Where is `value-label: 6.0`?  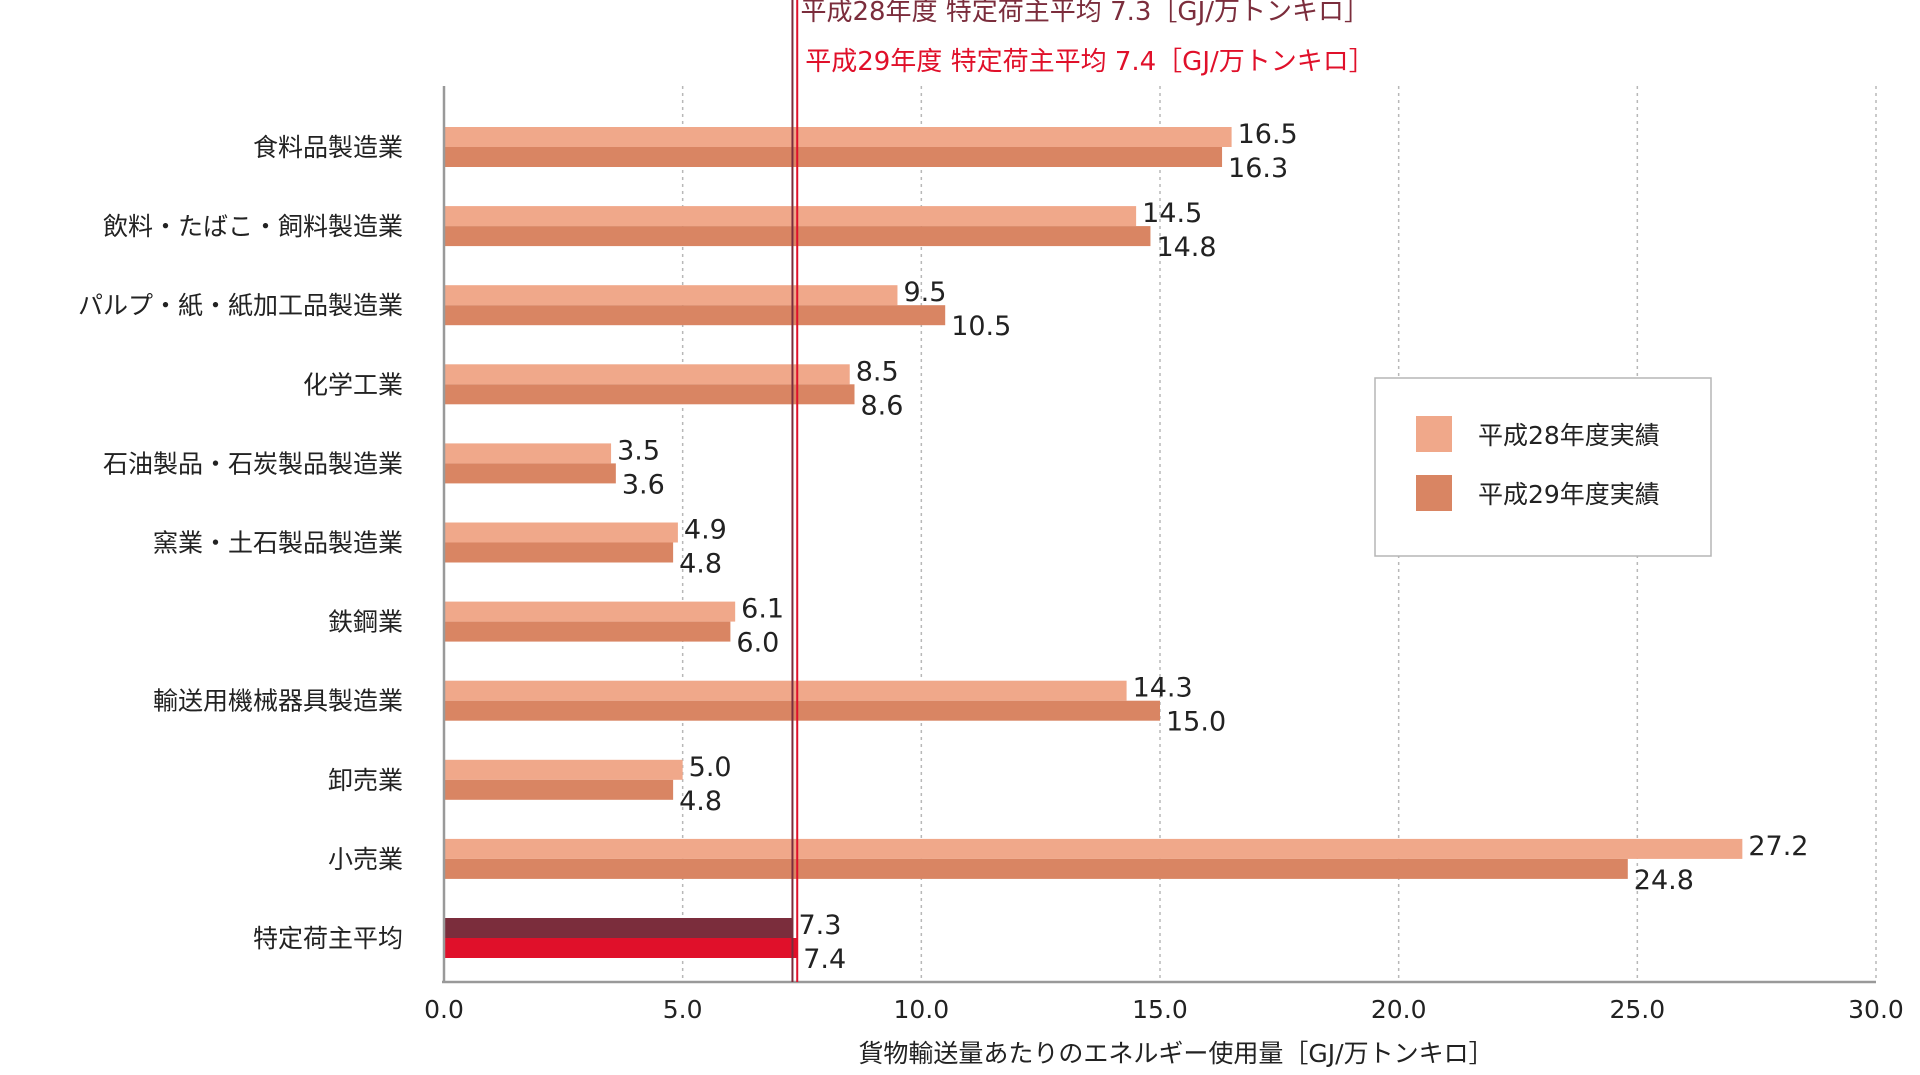 value-label: 6.0 is located at coordinates (757, 643).